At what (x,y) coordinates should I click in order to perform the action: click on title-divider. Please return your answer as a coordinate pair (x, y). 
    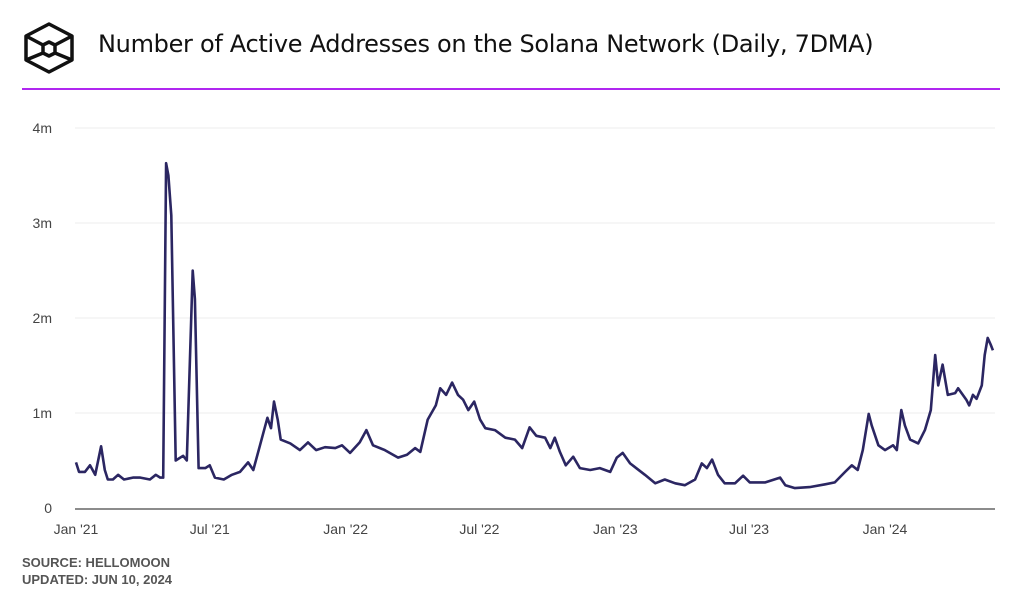
    Looking at the image, I should click on (511, 89).